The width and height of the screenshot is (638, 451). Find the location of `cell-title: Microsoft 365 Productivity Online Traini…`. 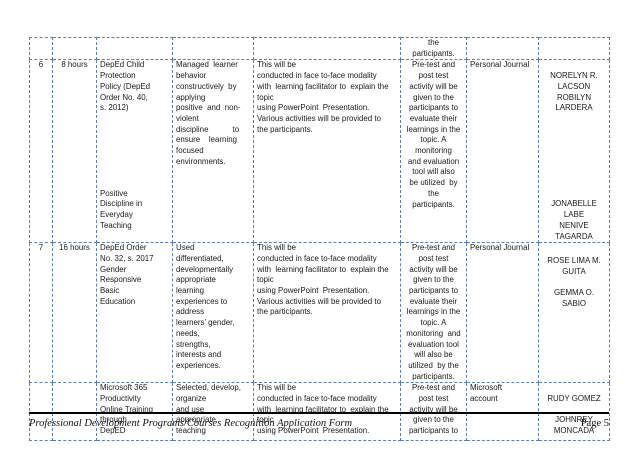

cell-title: Microsoft 365 Productivity Online Traini… is located at coordinates (134, 412).